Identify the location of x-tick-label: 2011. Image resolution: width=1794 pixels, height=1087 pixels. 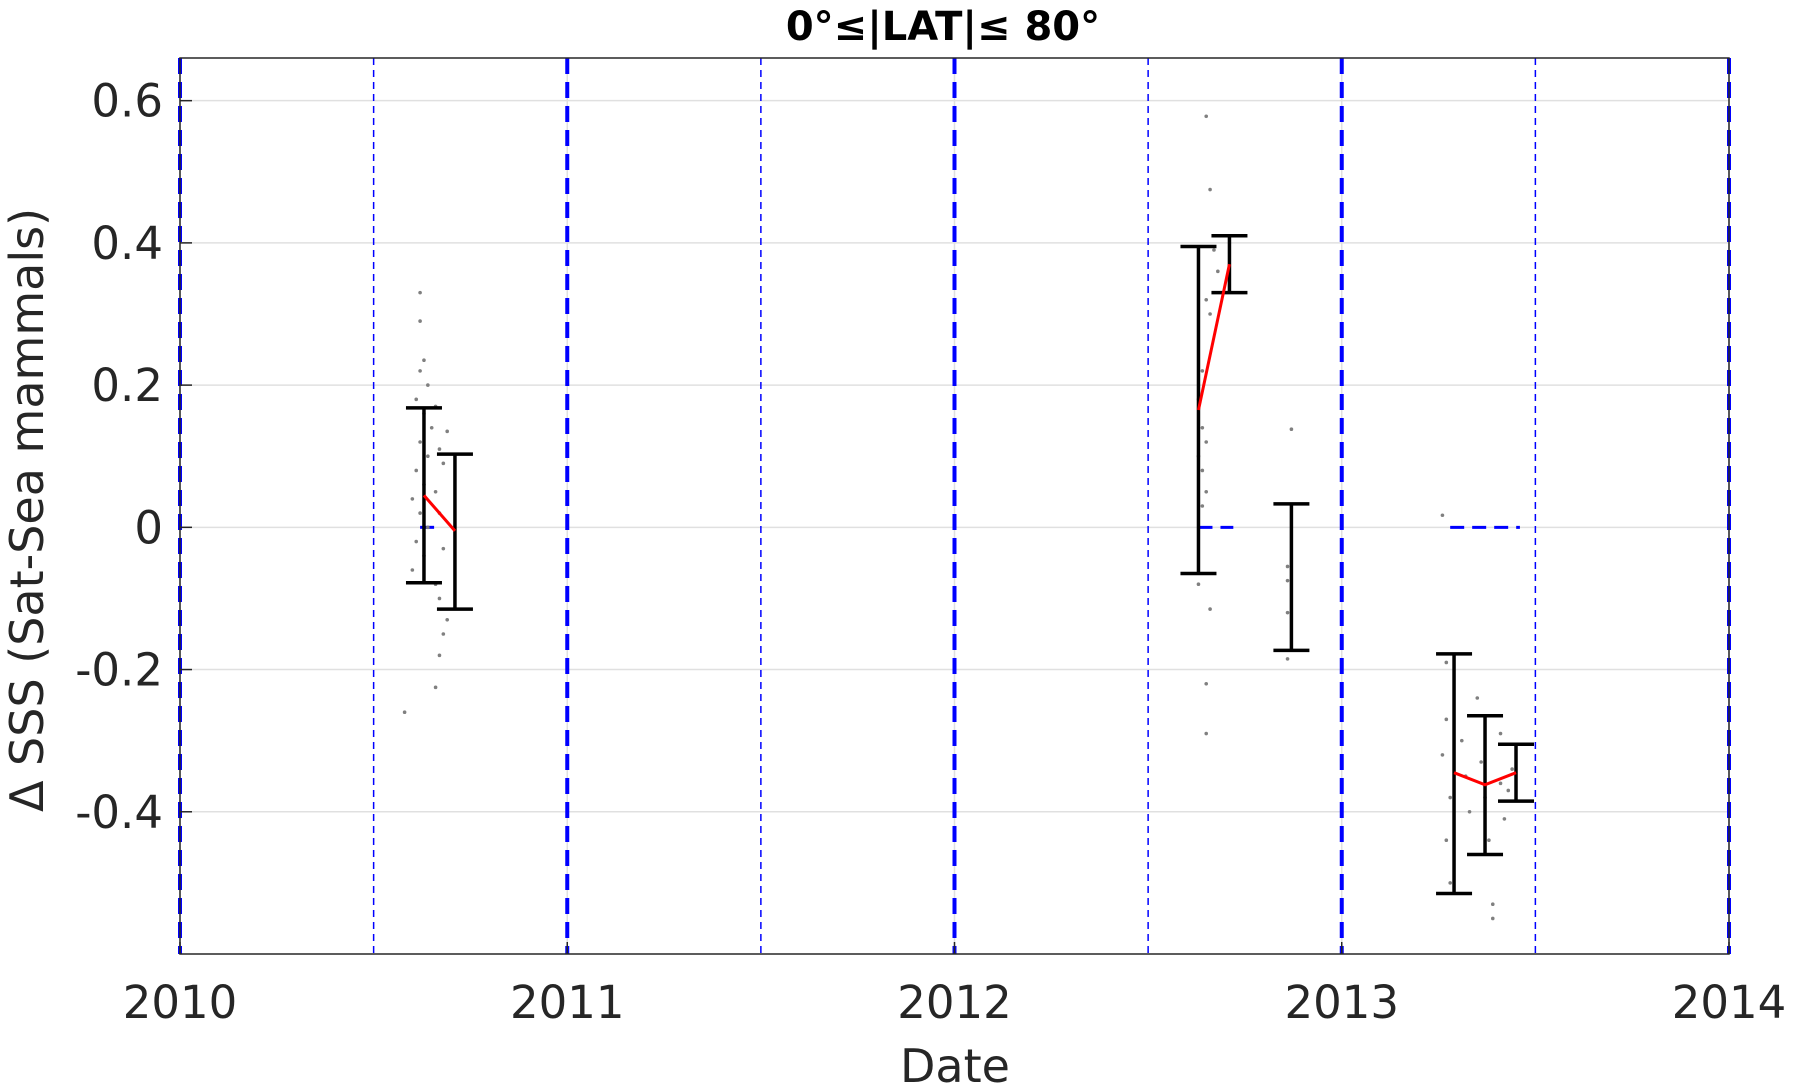
(567, 1002).